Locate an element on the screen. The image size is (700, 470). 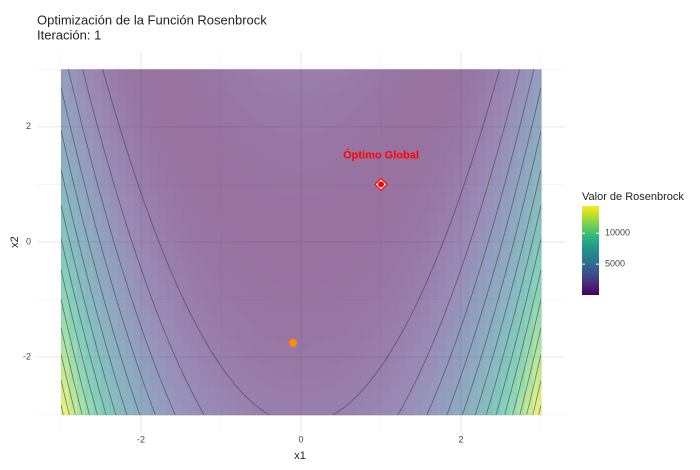
optimum-label: Óptimo Global is located at coordinates (381, 155).